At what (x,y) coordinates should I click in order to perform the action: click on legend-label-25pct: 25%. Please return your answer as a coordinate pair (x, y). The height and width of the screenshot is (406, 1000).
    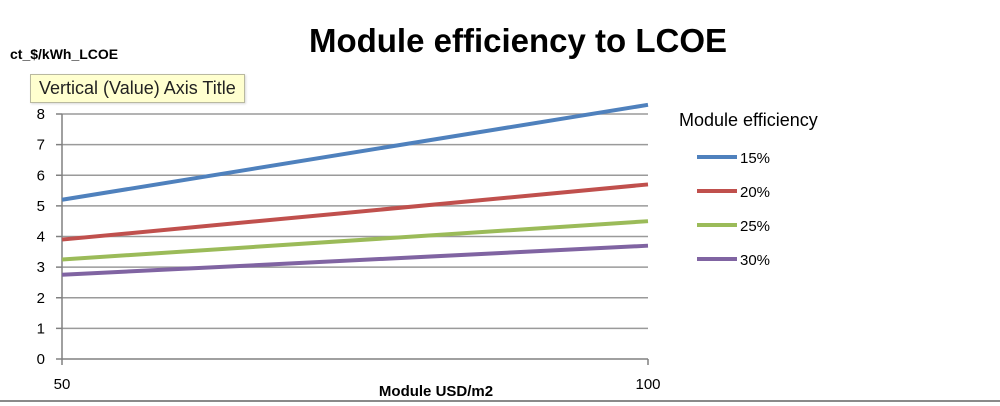
    Looking at the image, I should click on (755, 226).